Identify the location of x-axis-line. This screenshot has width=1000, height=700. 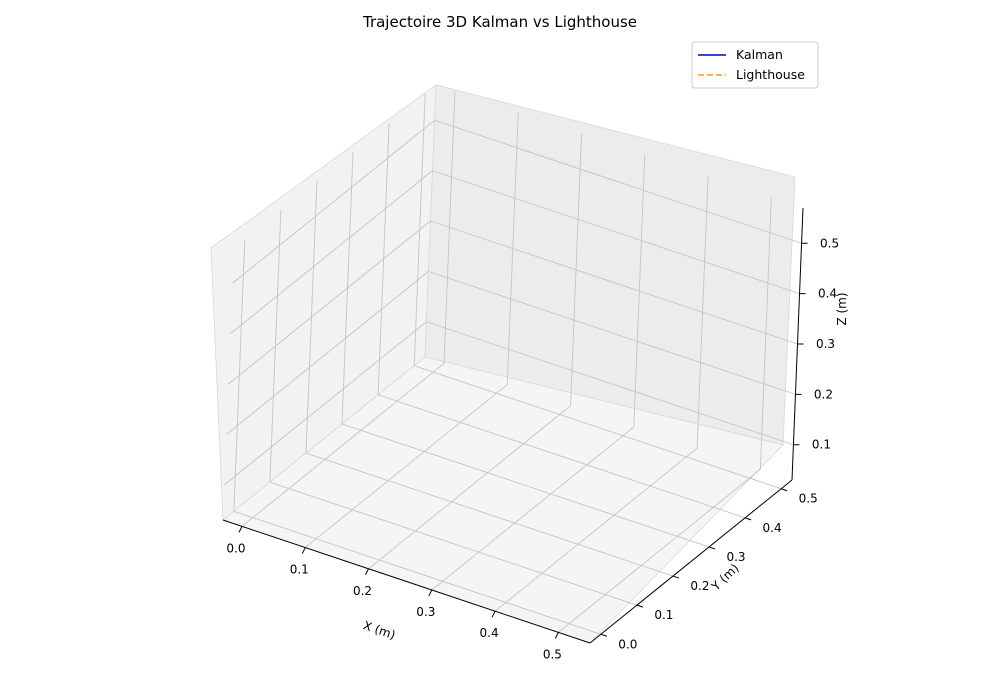
(406, 581).